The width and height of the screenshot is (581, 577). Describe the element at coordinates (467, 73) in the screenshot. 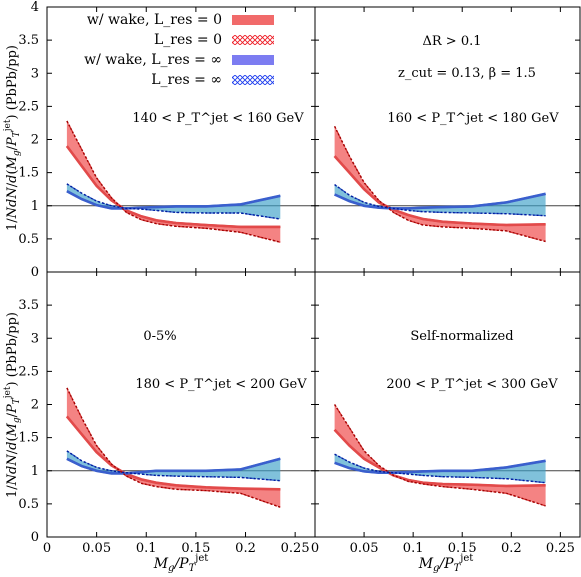

I see `panel-annotation: z_cut = 0.13, β = 1.5` at that location.